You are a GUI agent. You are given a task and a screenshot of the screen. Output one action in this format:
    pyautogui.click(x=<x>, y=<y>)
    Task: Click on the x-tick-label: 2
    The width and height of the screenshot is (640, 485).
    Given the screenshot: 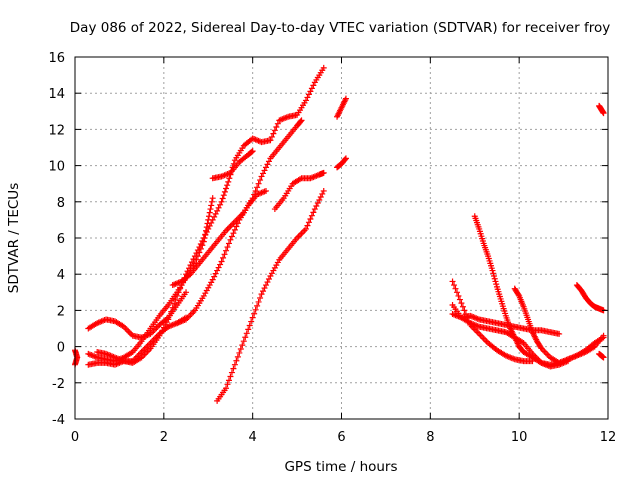 What is the action you would take?
    pyautogui.click(x=164, y=437)
    